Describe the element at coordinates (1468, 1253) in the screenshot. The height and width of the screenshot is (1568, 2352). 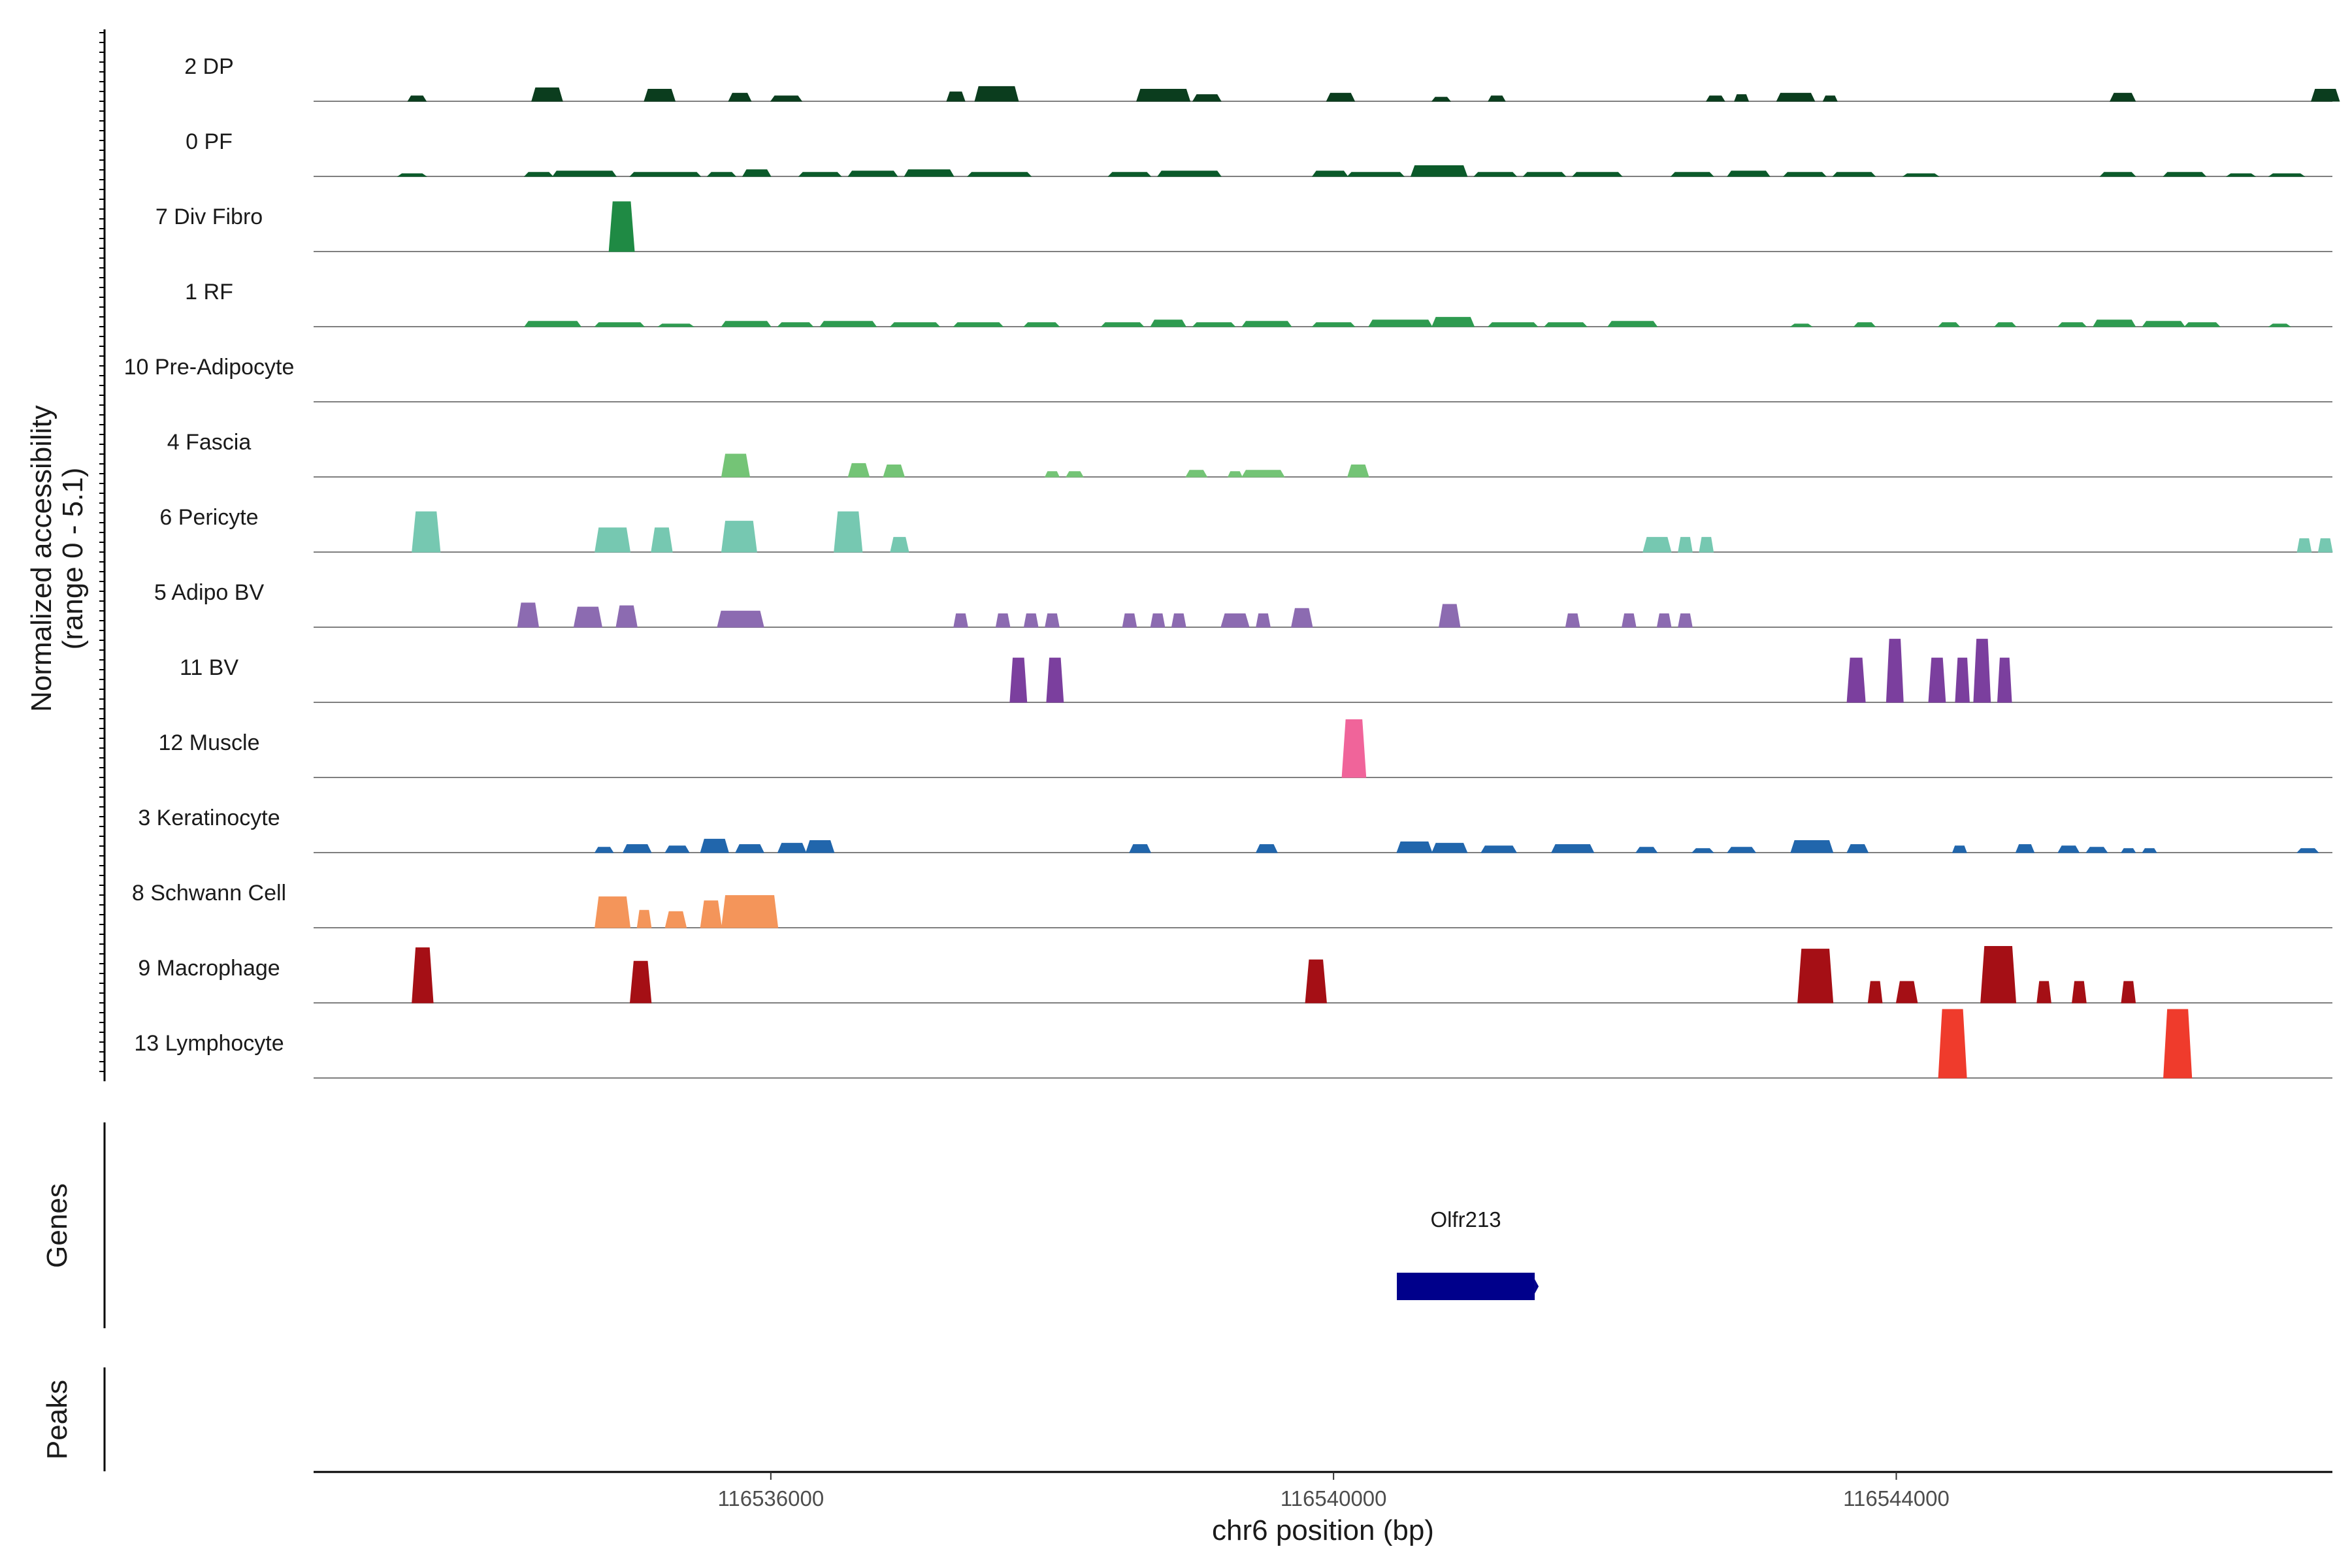
I see `gene-annotations: Olfr213` at that location.